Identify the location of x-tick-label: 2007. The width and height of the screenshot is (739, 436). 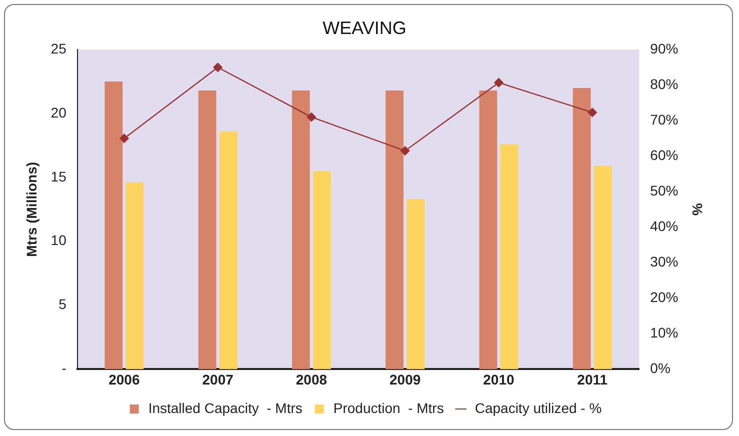
(218, 379).